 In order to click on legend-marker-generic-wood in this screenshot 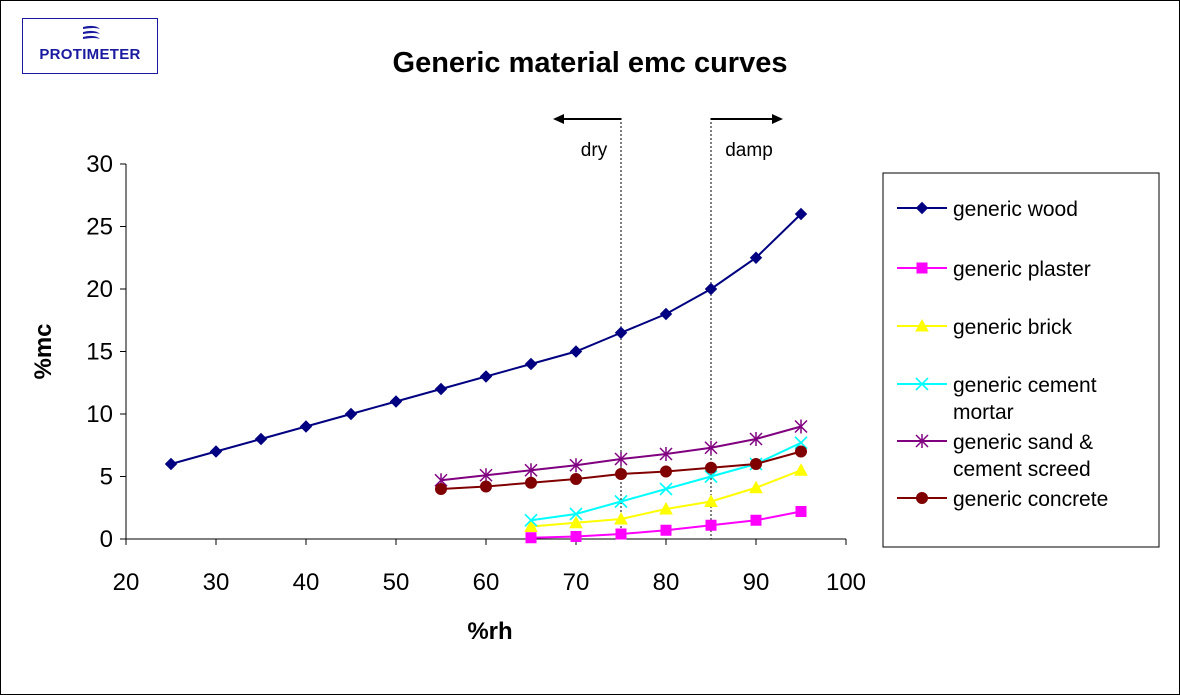, I will do `click(922, 208)`.